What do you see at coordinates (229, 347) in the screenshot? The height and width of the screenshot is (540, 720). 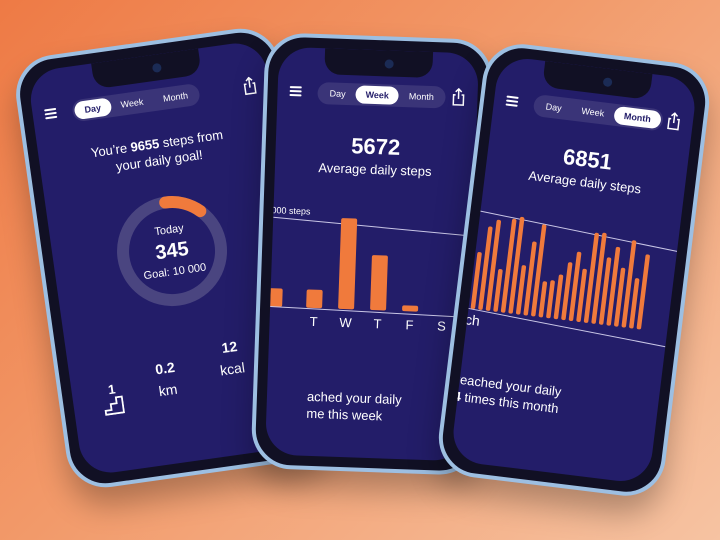 I see `energy-value: 12` at bounding box center [229, 347].